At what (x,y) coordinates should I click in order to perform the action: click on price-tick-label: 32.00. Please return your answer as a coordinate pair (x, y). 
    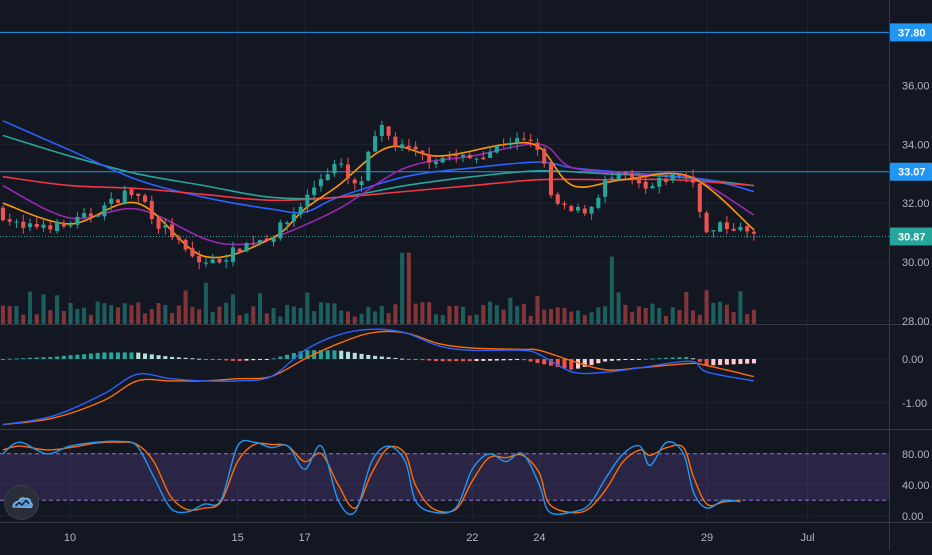
    Looking at the image, I should click on (916, 204).